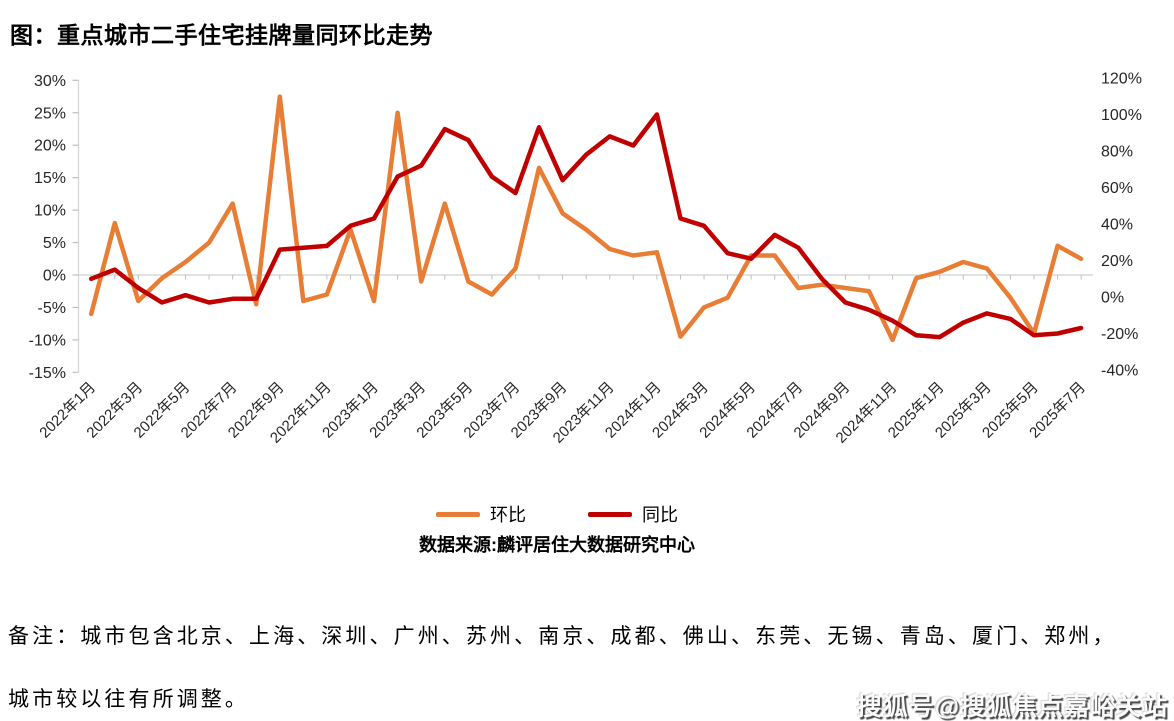  Describe the element at coordinates (1117, 225) in the screenshot. I see `right-axis-label: 40%` at that location.